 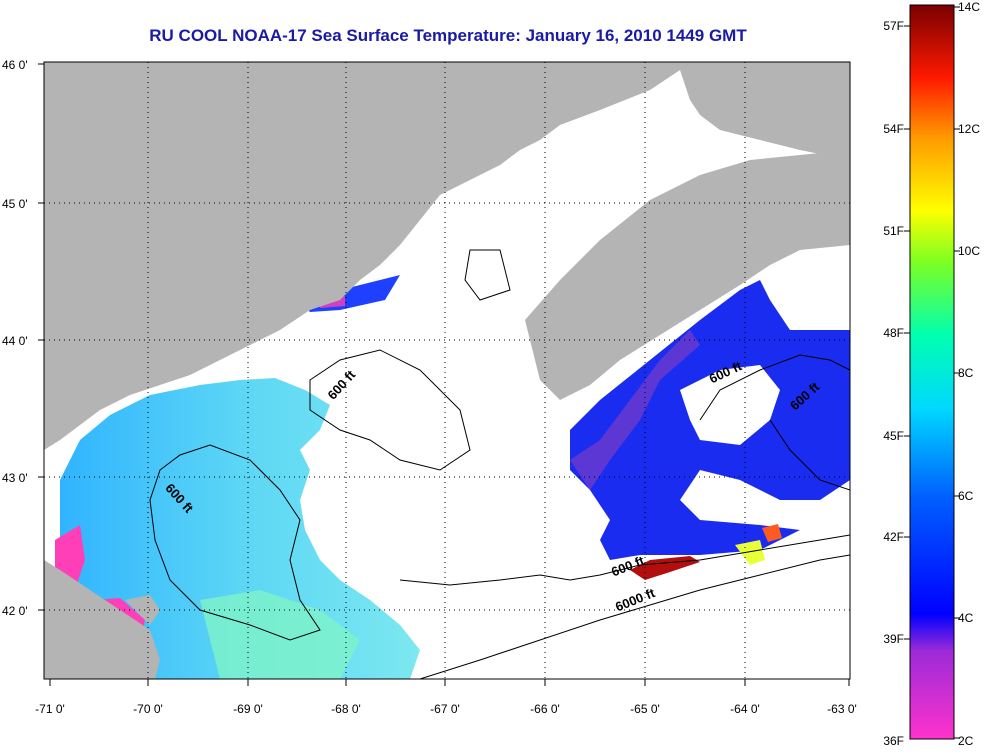 I want to click on colorbar-label-10c: 10C, so click(x=969, y=251).